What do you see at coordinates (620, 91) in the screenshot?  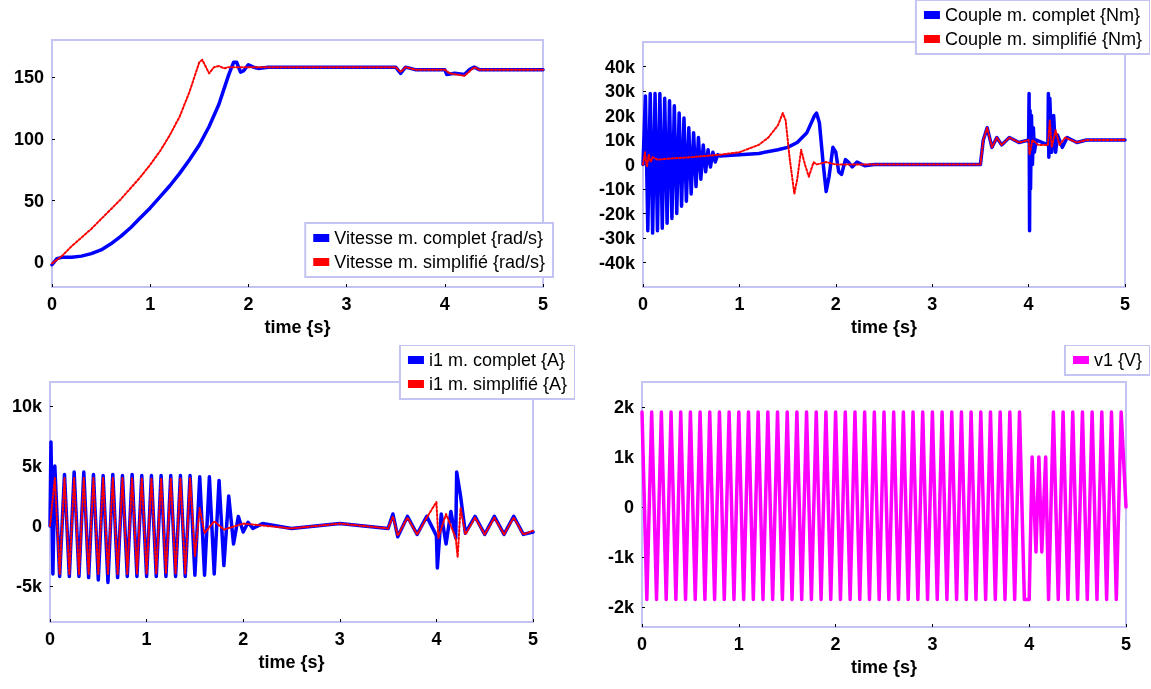 I see `y-tick-label: 30k` at bounding box center [620, 91].